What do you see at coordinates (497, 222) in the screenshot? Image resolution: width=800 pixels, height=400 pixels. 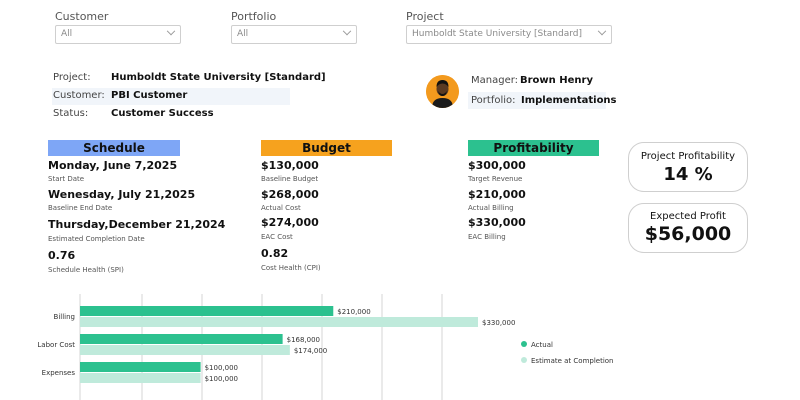 I see `eac-billing-value: $330,000` at bounding box center [497, 222].